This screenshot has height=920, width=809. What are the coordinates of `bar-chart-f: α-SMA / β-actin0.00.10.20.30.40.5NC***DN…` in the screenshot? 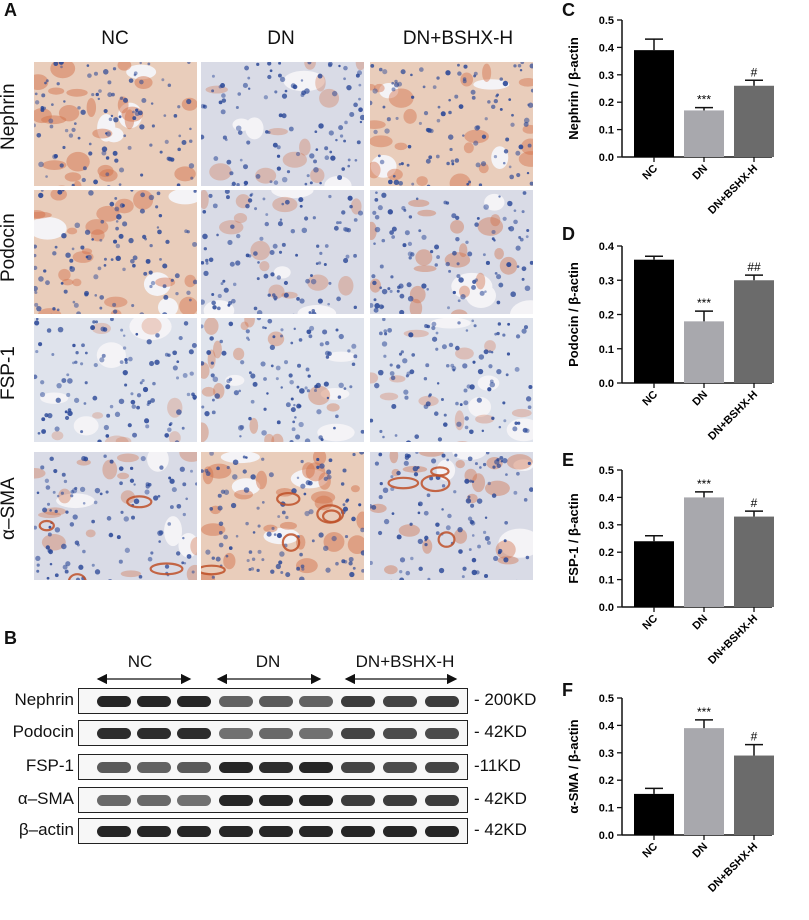 It's located at (680, 805).